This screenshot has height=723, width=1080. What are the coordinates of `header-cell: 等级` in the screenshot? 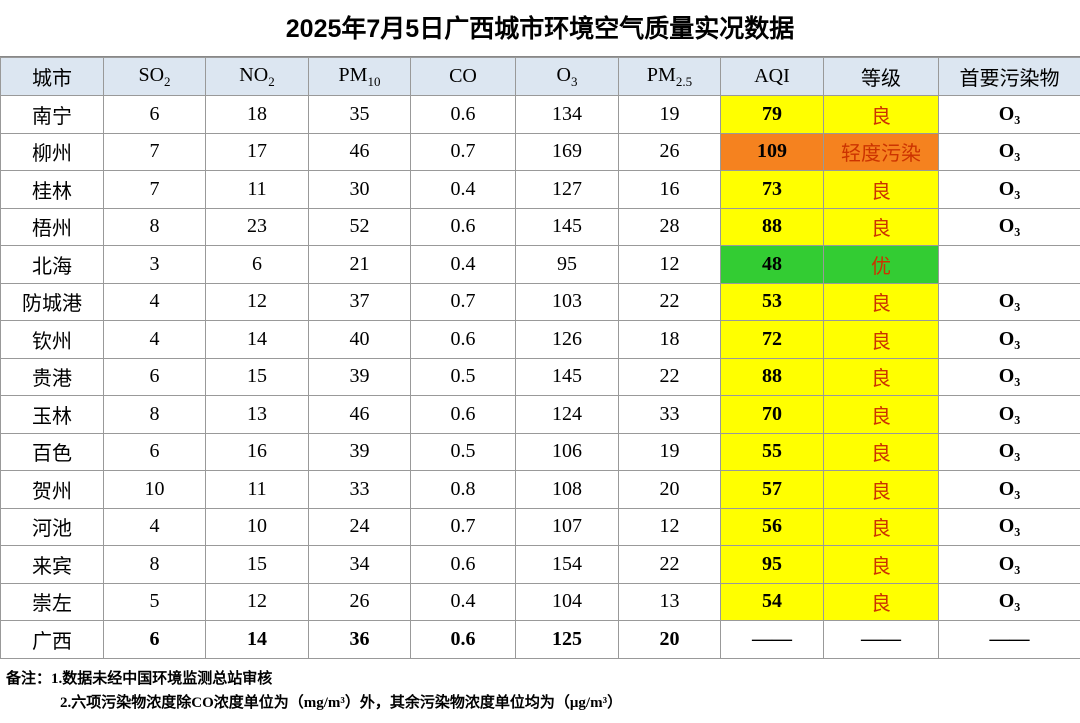 It's located at (881, 76).